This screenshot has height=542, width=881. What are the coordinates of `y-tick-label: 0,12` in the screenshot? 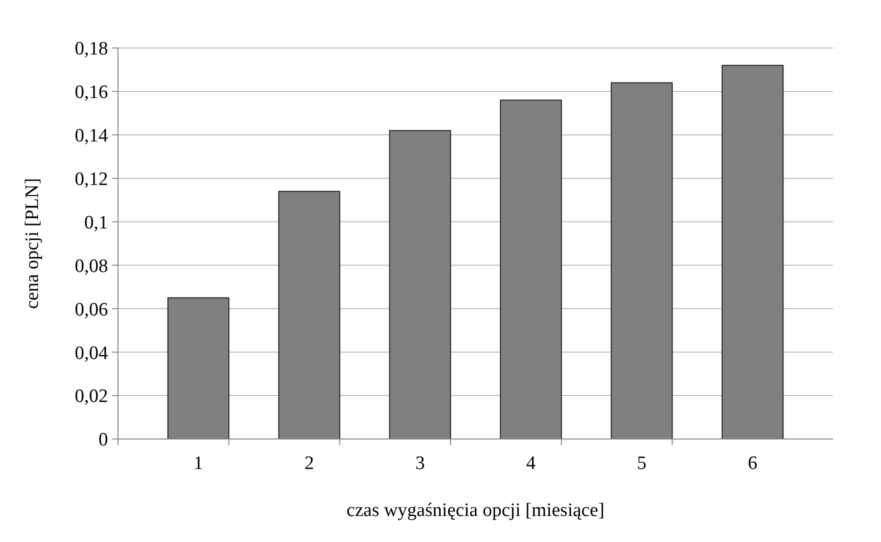 It's located at (91, 179).